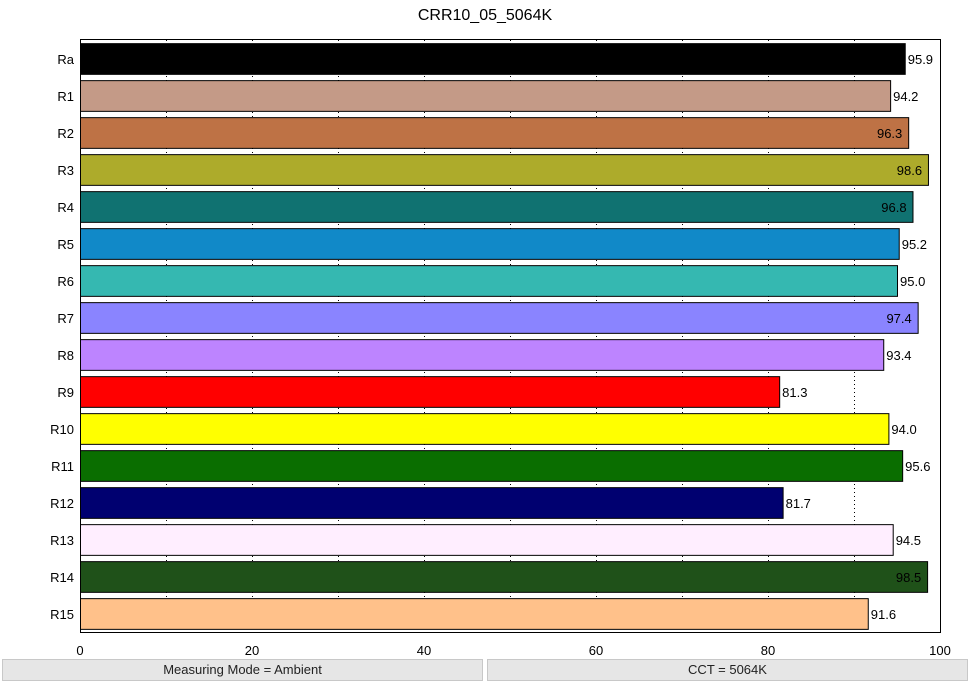 The height and width of the screenshot is (683, 970). What do you see at coordinates (898, 318) in the screenshot?
I see `data-label: 97.4` at bounding box center [898, 318].